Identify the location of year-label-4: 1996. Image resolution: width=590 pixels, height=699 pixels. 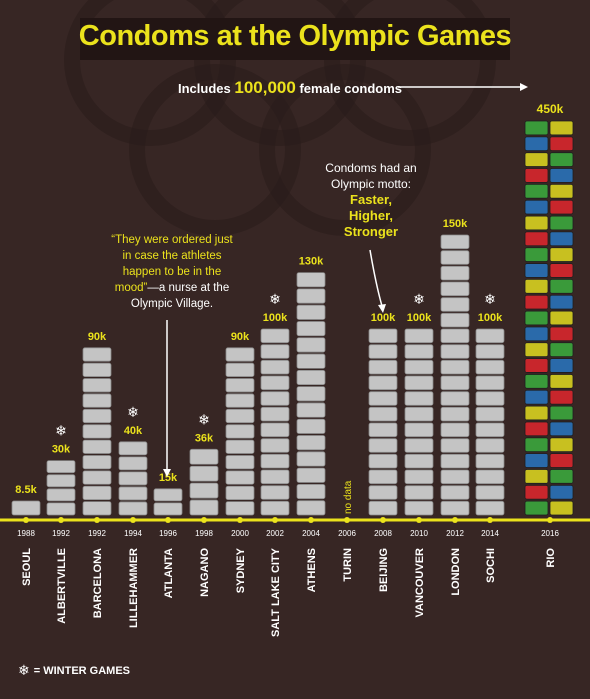
(168, 533).